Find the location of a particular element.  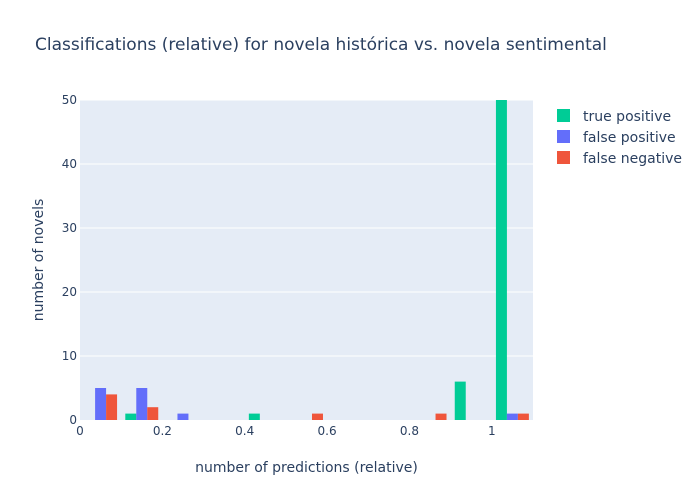

legend-label: false negative is located at coordinates (632, 159).